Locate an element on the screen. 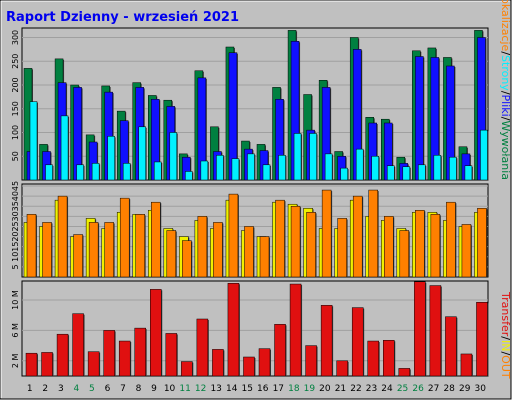 This screenshot has height=400, width=512. day-label: 4 is located at coordinates (76, 389).